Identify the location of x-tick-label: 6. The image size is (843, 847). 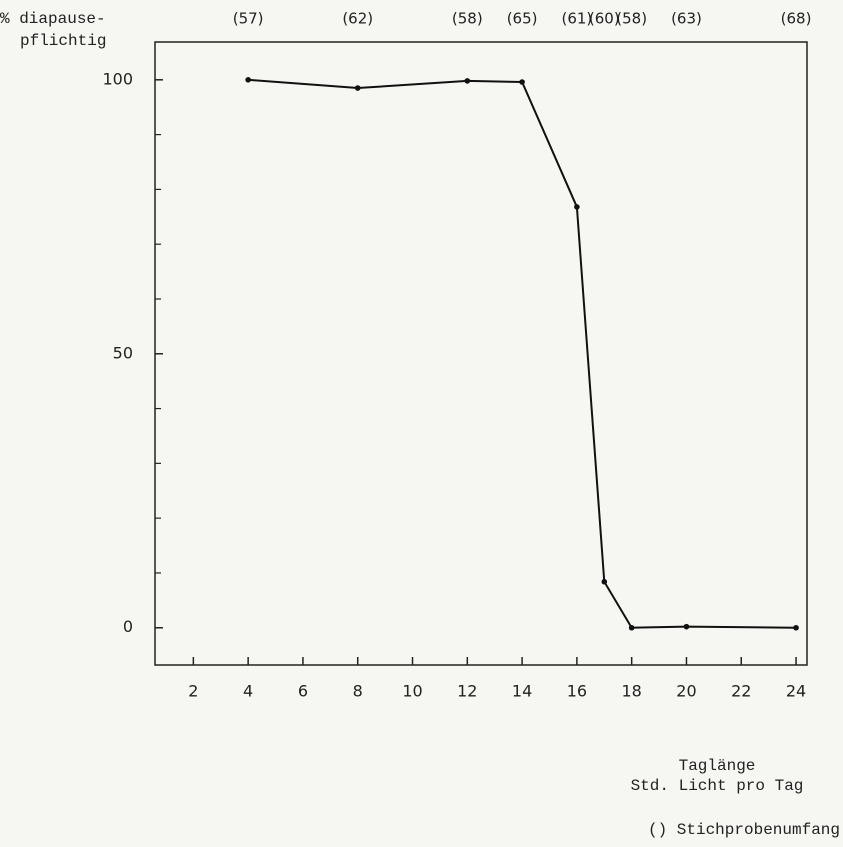
(303, 691).